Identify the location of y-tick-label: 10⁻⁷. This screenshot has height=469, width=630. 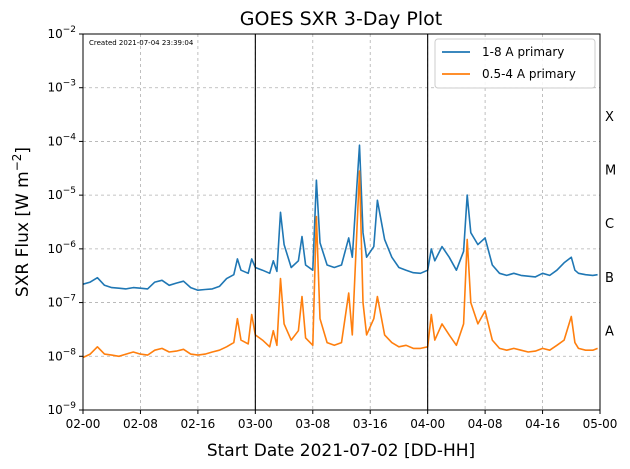
(61, 302).